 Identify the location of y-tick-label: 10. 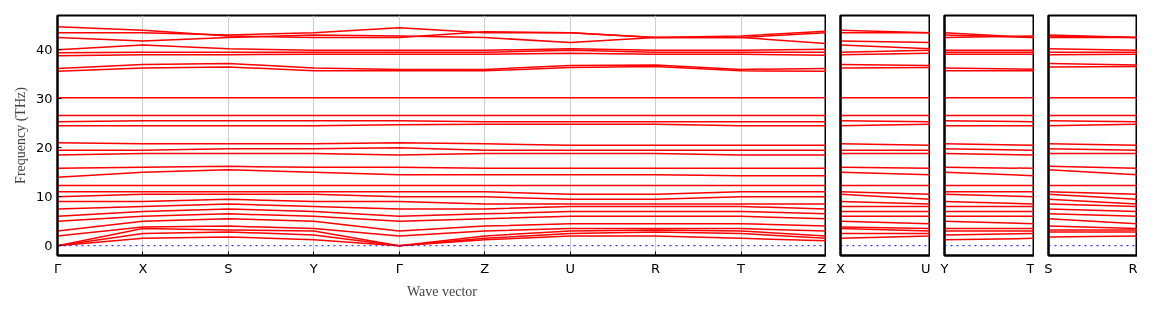
(44, 197).